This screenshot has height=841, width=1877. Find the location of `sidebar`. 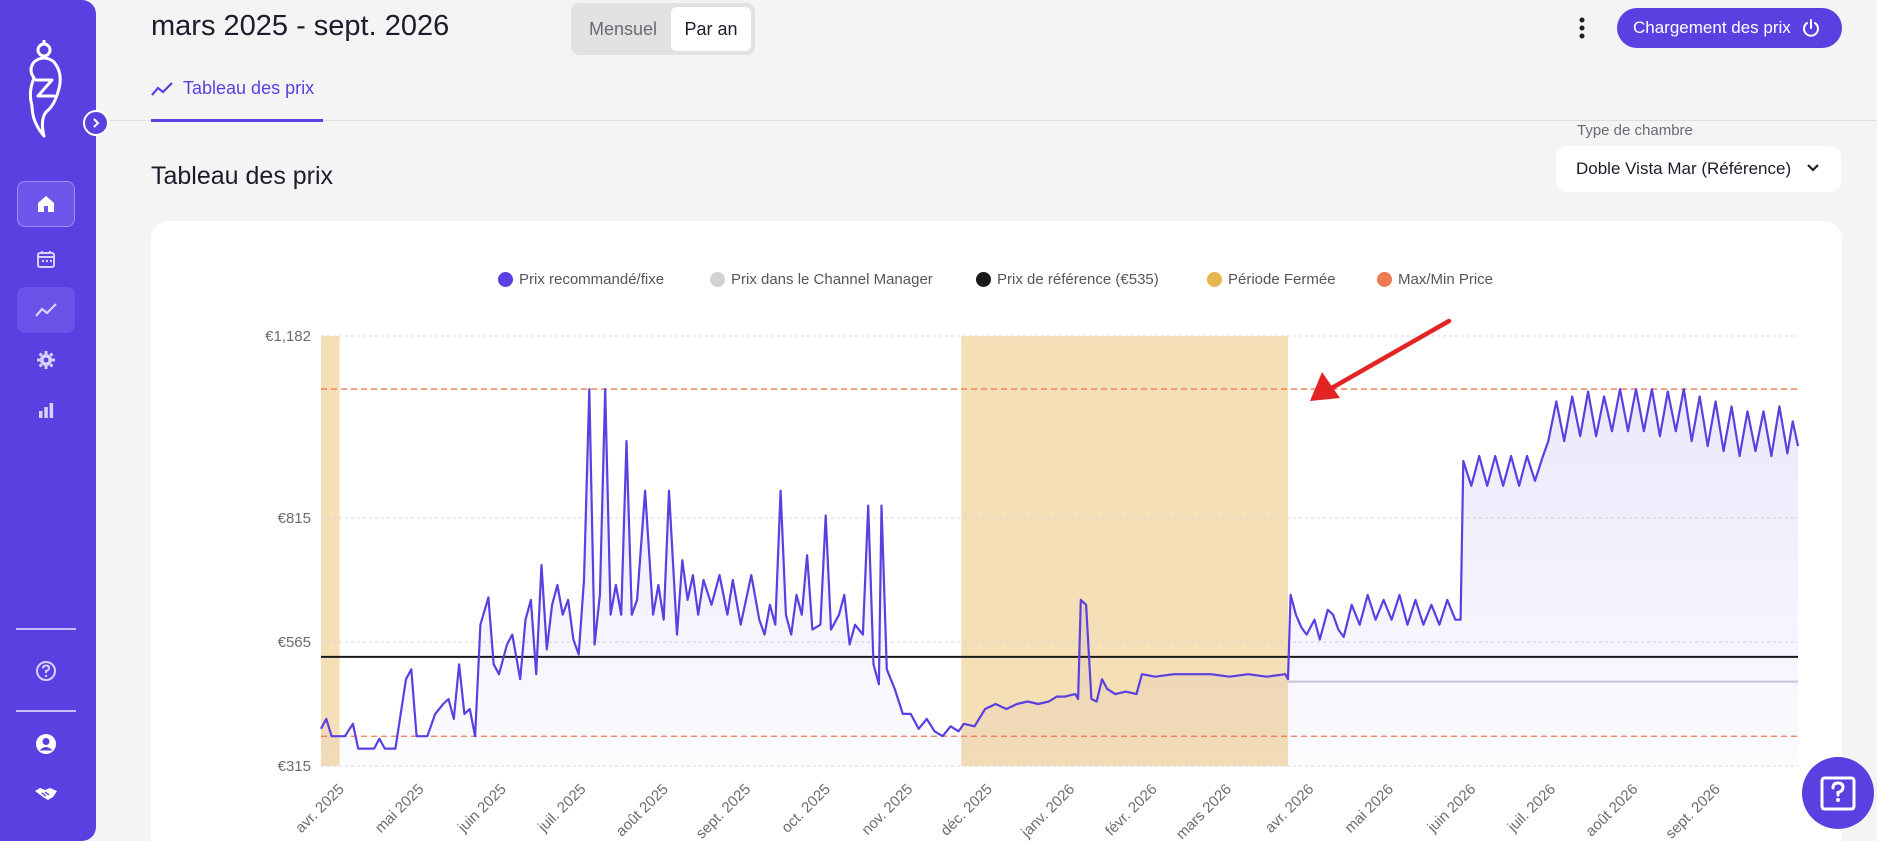

sidebar is located at coordinates (48, 420).